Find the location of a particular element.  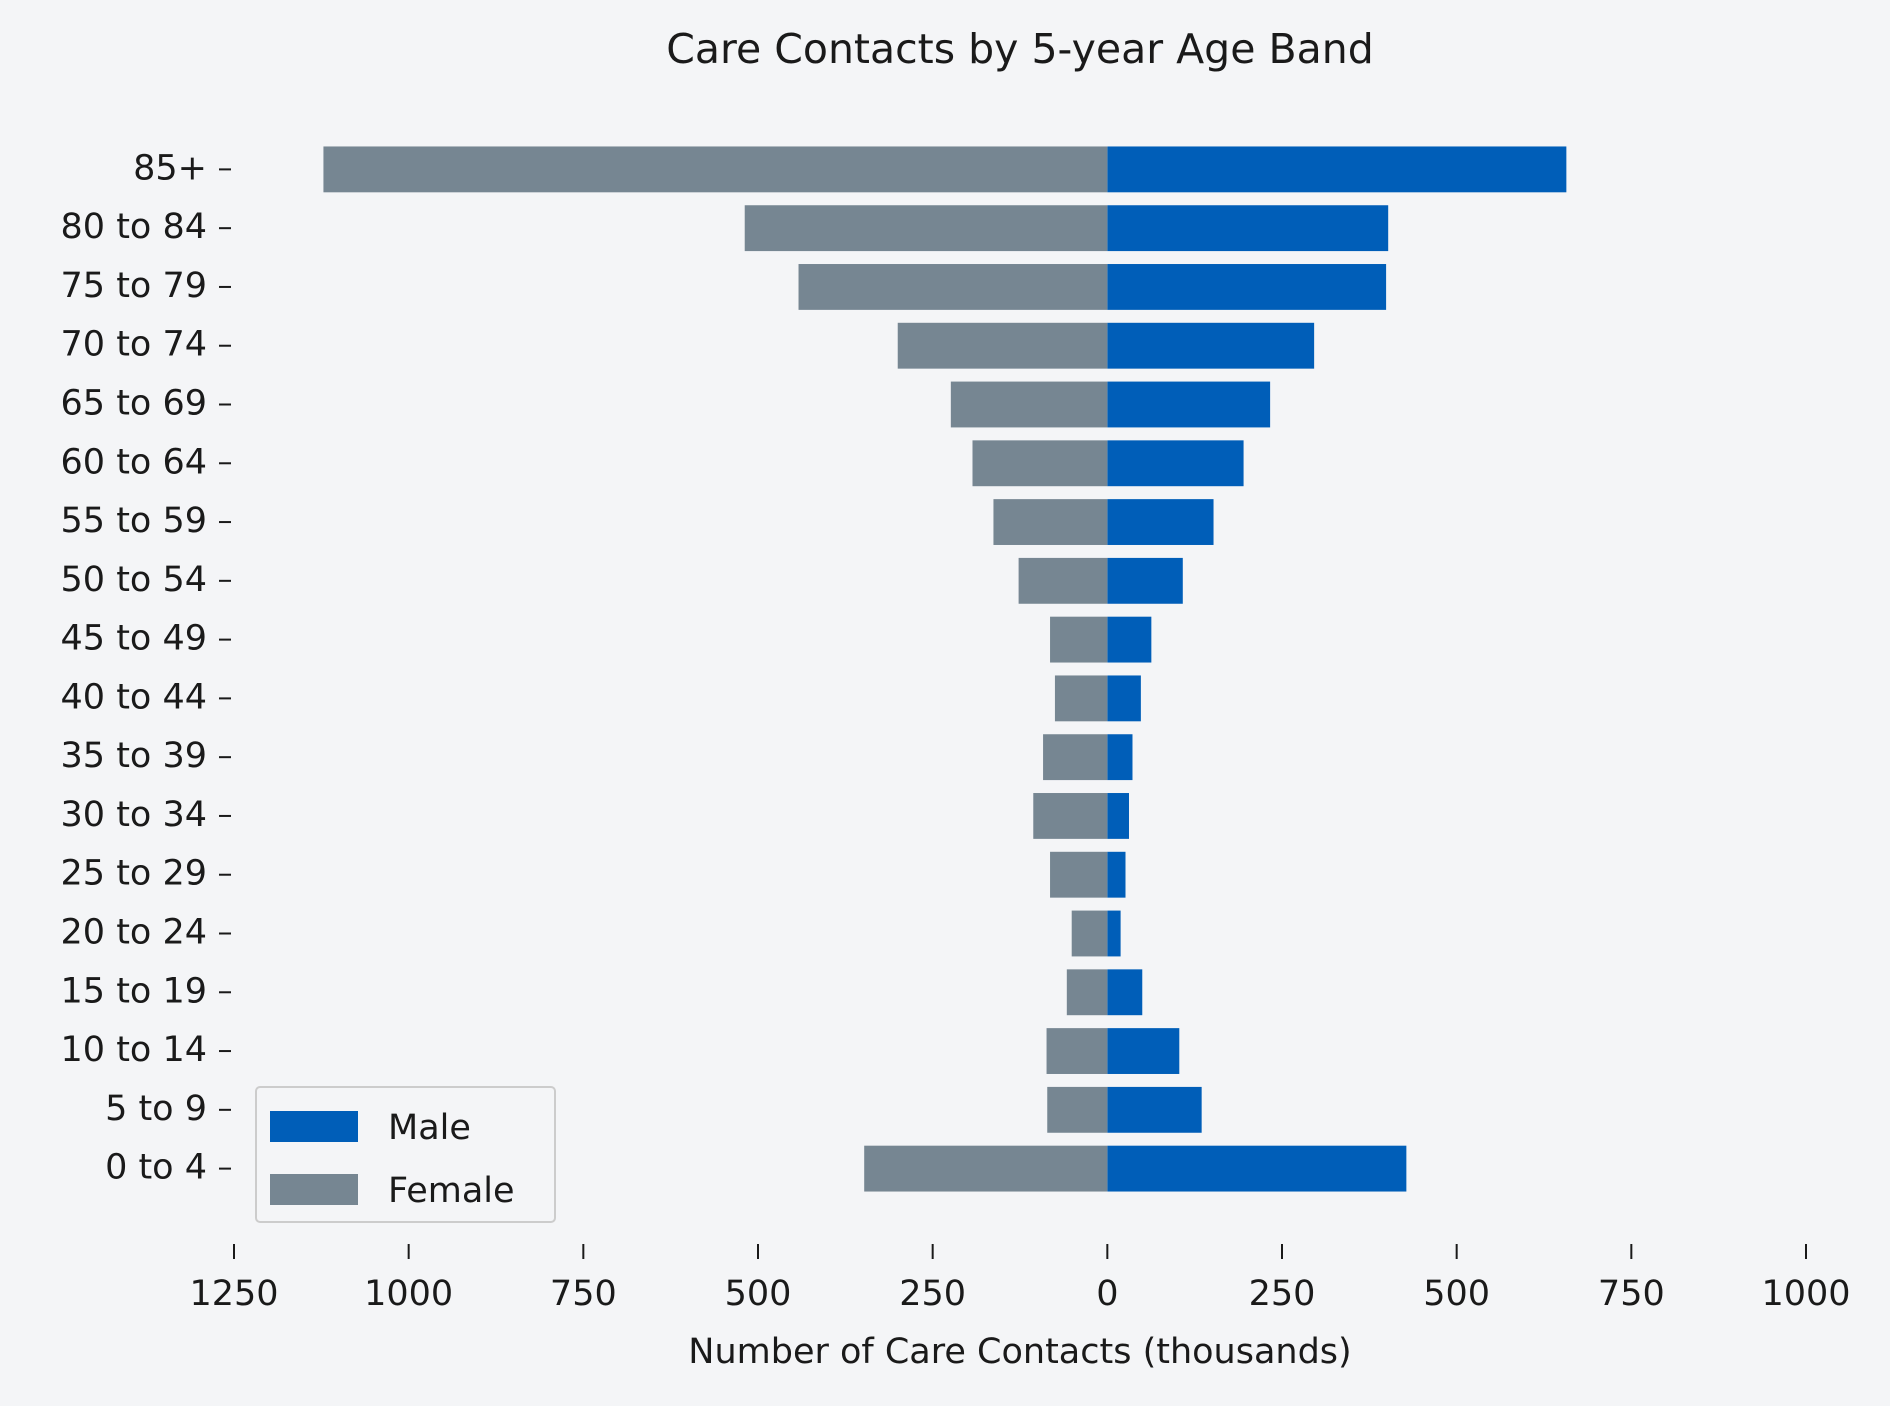

legend: Male Female is located at coordinates (405, 1154).